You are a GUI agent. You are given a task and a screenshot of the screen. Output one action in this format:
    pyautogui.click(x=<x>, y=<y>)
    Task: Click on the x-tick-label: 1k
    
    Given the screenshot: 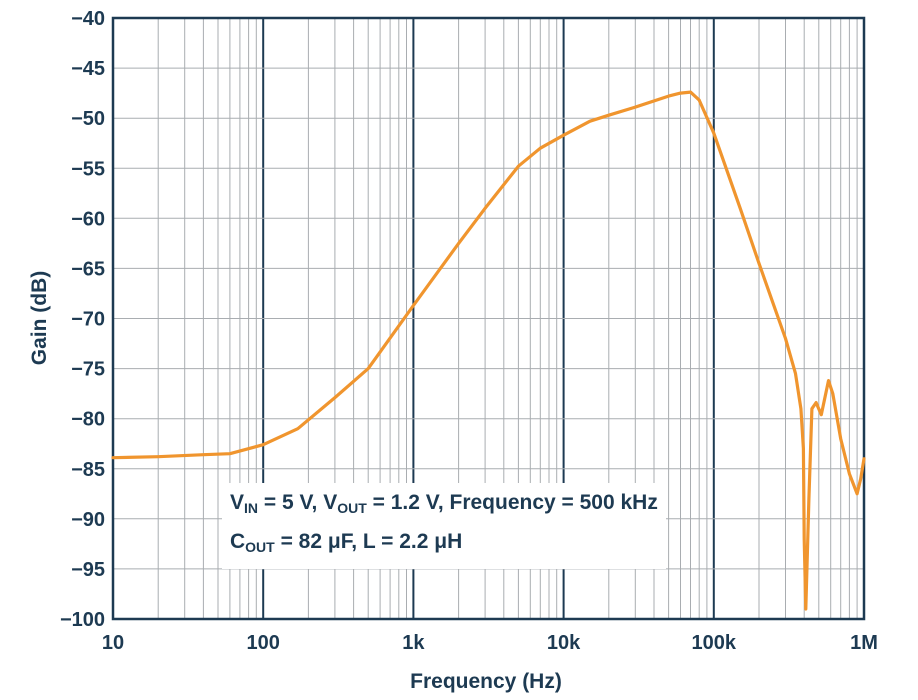 What is the action you would take?
    pyautogui.click(x=413, y=643)
    